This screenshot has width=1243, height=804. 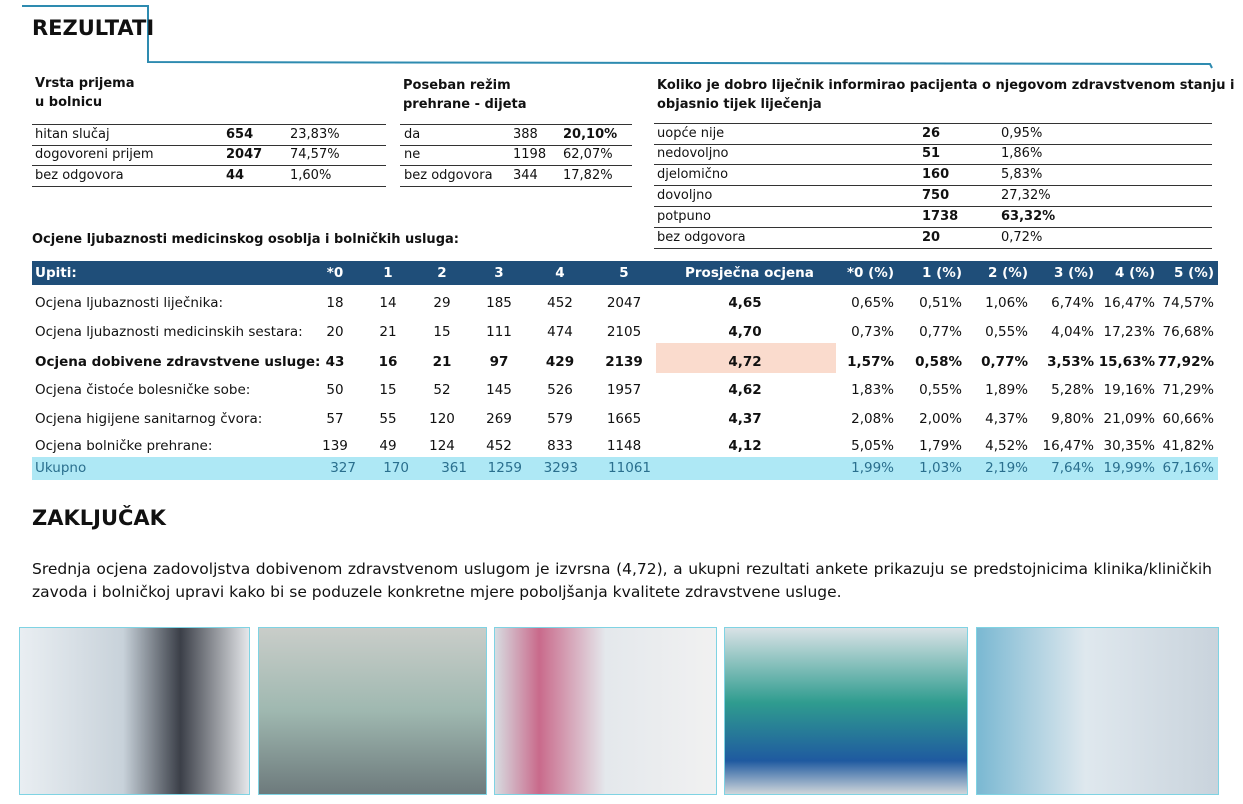 What do you see at coordinates (499, 390) in the screenshot?
I see `count: 145` at bounding box center [499, 390].